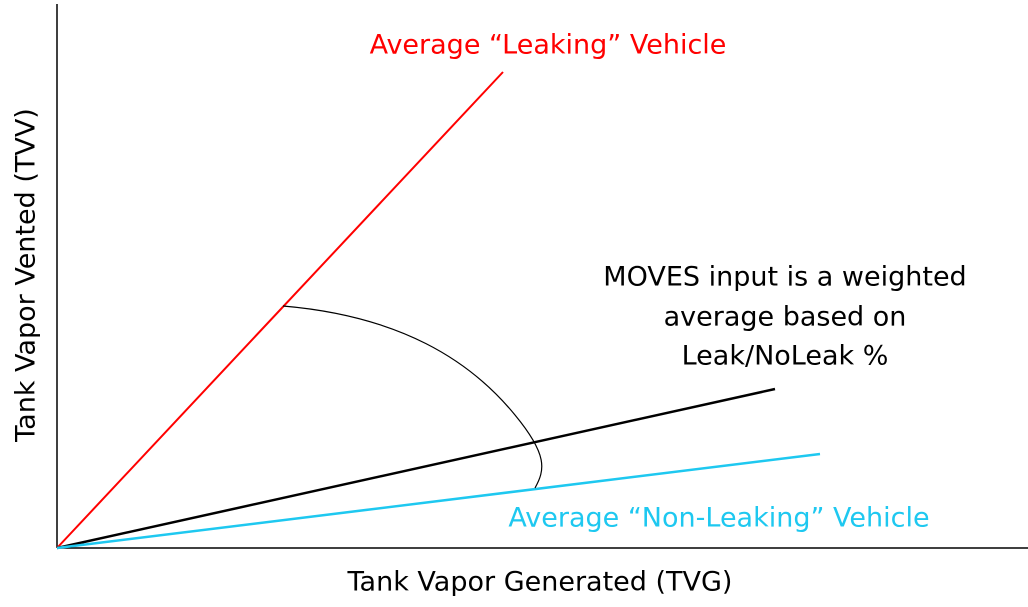  I want to click on non-leaking-label: Average “Non-Leaking” Vehicle, so click(718, 518).